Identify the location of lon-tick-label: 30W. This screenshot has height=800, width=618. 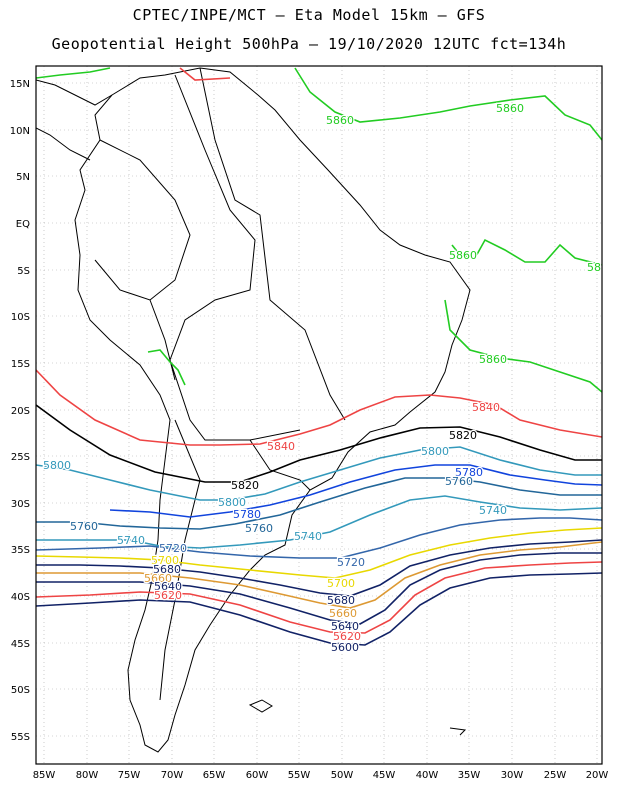
(512, 775).